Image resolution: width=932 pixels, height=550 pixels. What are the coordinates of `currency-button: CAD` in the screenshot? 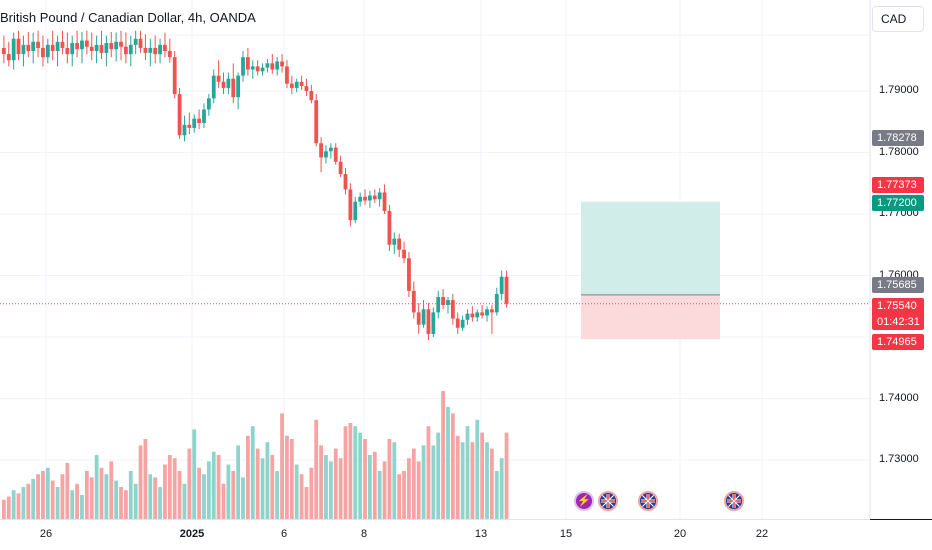 It's located at (898, 19).